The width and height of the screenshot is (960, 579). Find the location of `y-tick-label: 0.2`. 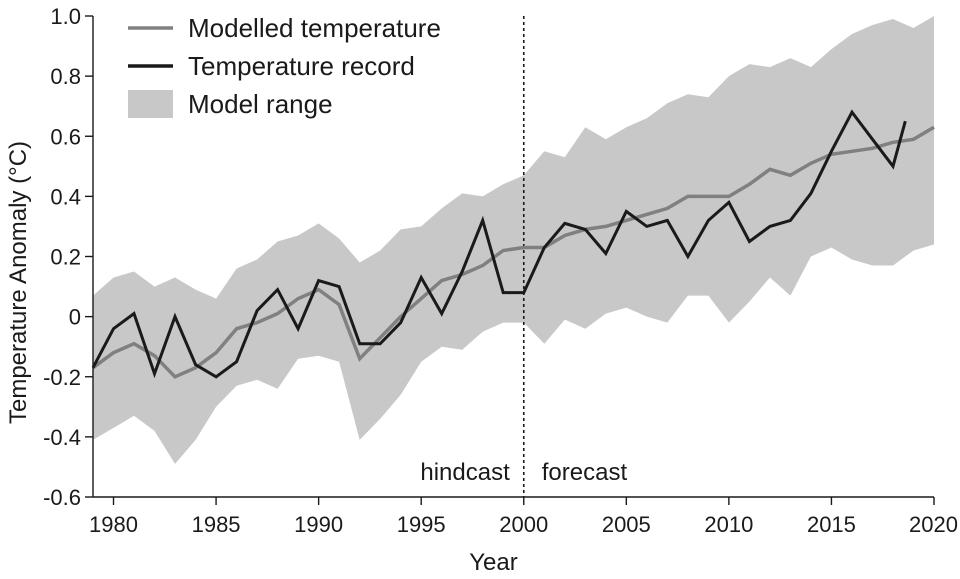

y-tick-label: 0.2 is located at coordinates (65, 257).